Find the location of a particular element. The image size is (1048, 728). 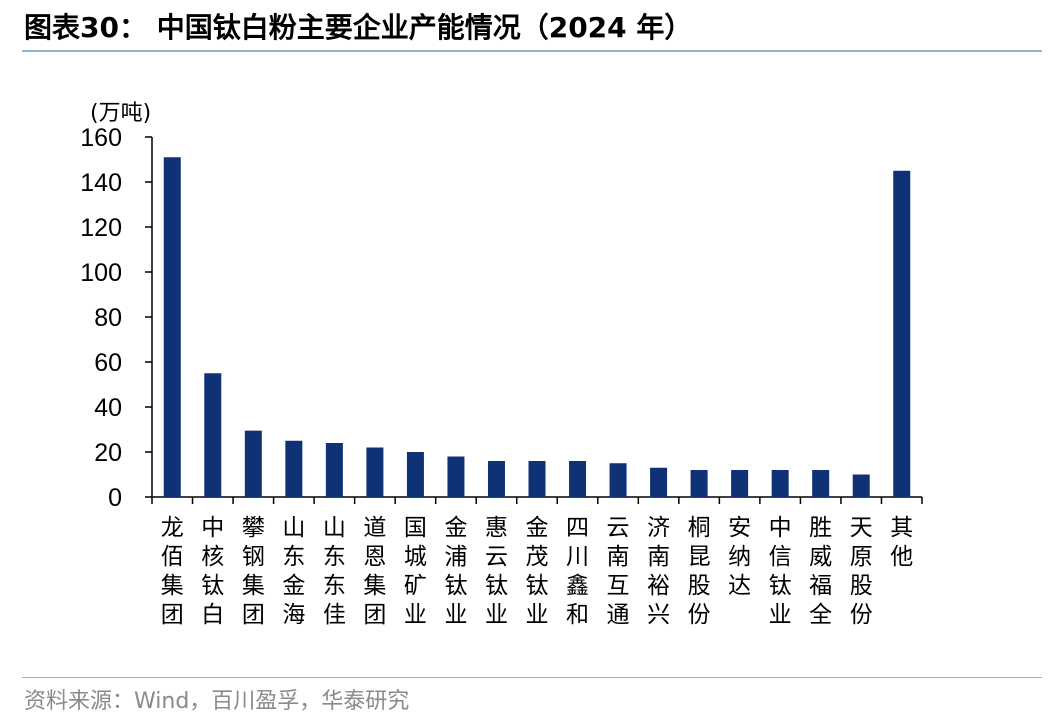

x-tick-label: 济南裕兴 is located at coordinates (658, 571).